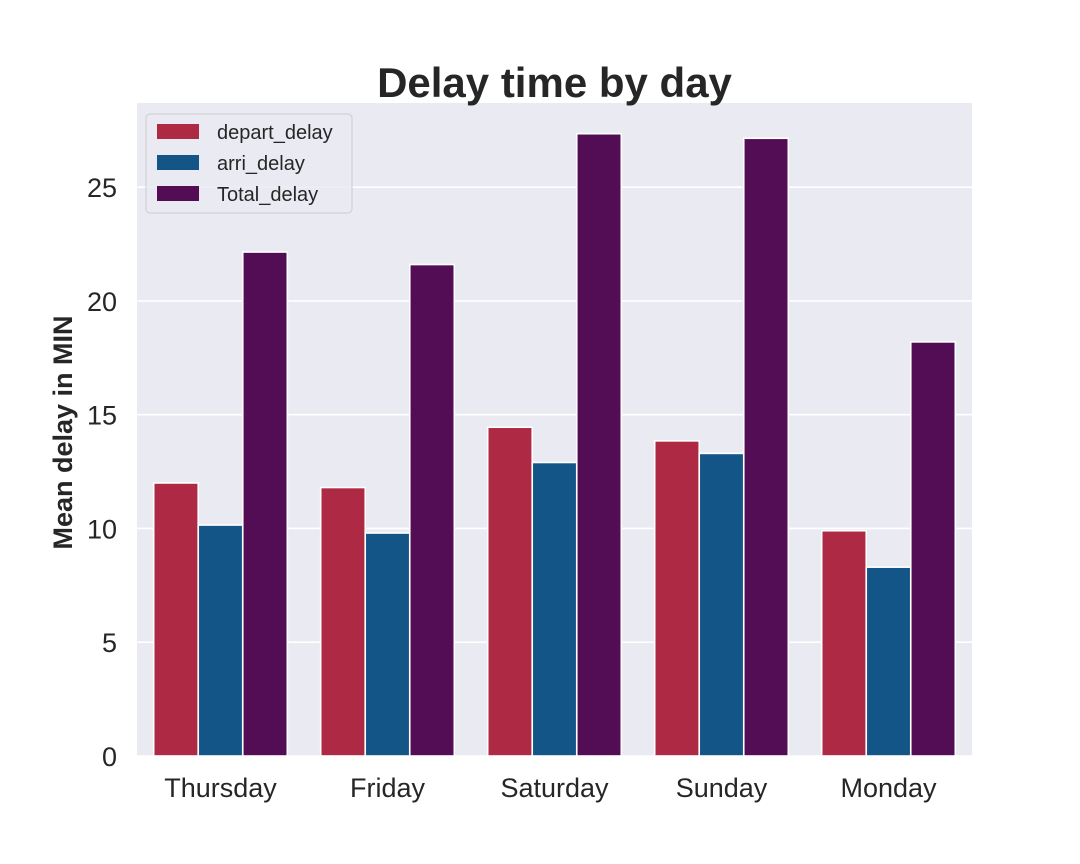 The width and height of the screenshot is (1080, 864). Describe the element at coordinates (102, 472) in the screenshot. I see `y-axis-ticks: 0 5 10 15 20 25` at that location.